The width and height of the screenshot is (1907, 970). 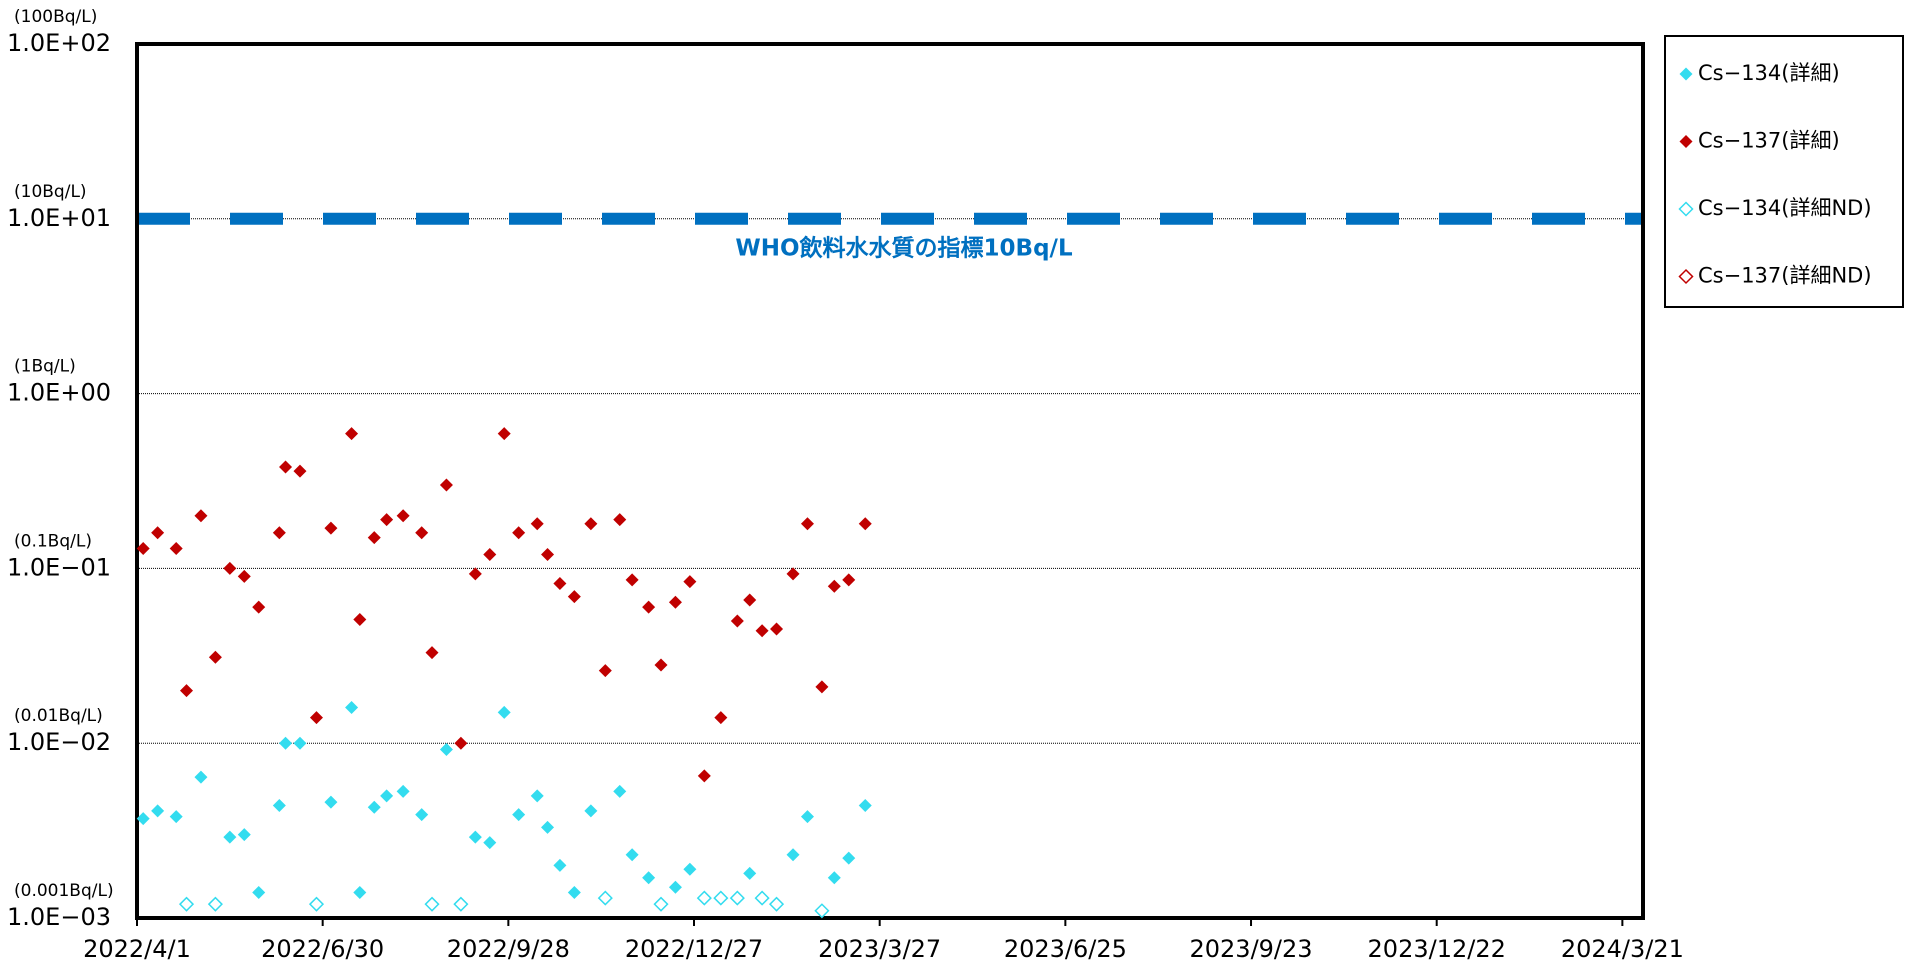 I want to click on y-tick-label: 1.0E+02, so click(x=59, y=43).